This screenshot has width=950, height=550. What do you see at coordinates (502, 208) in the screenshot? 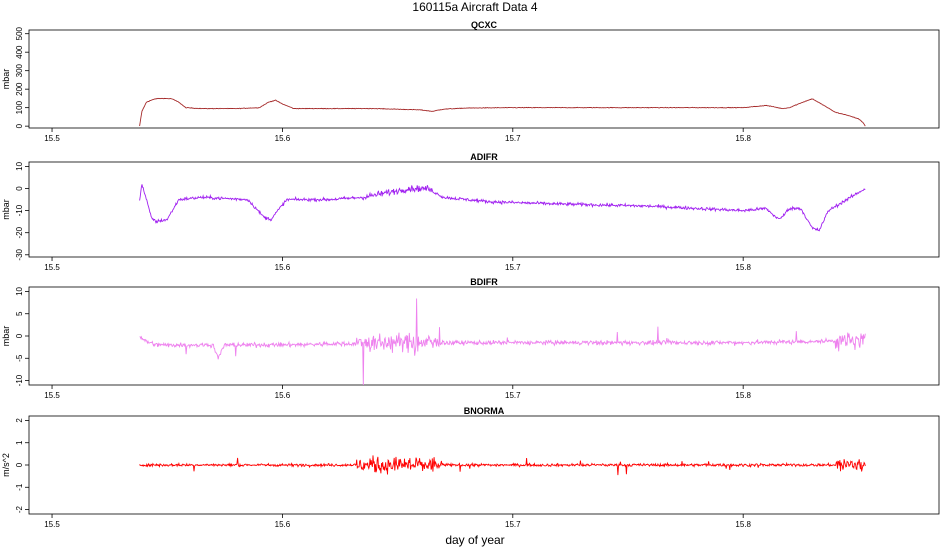
I see `series-line-adifr` at bounding box center [502, 208].